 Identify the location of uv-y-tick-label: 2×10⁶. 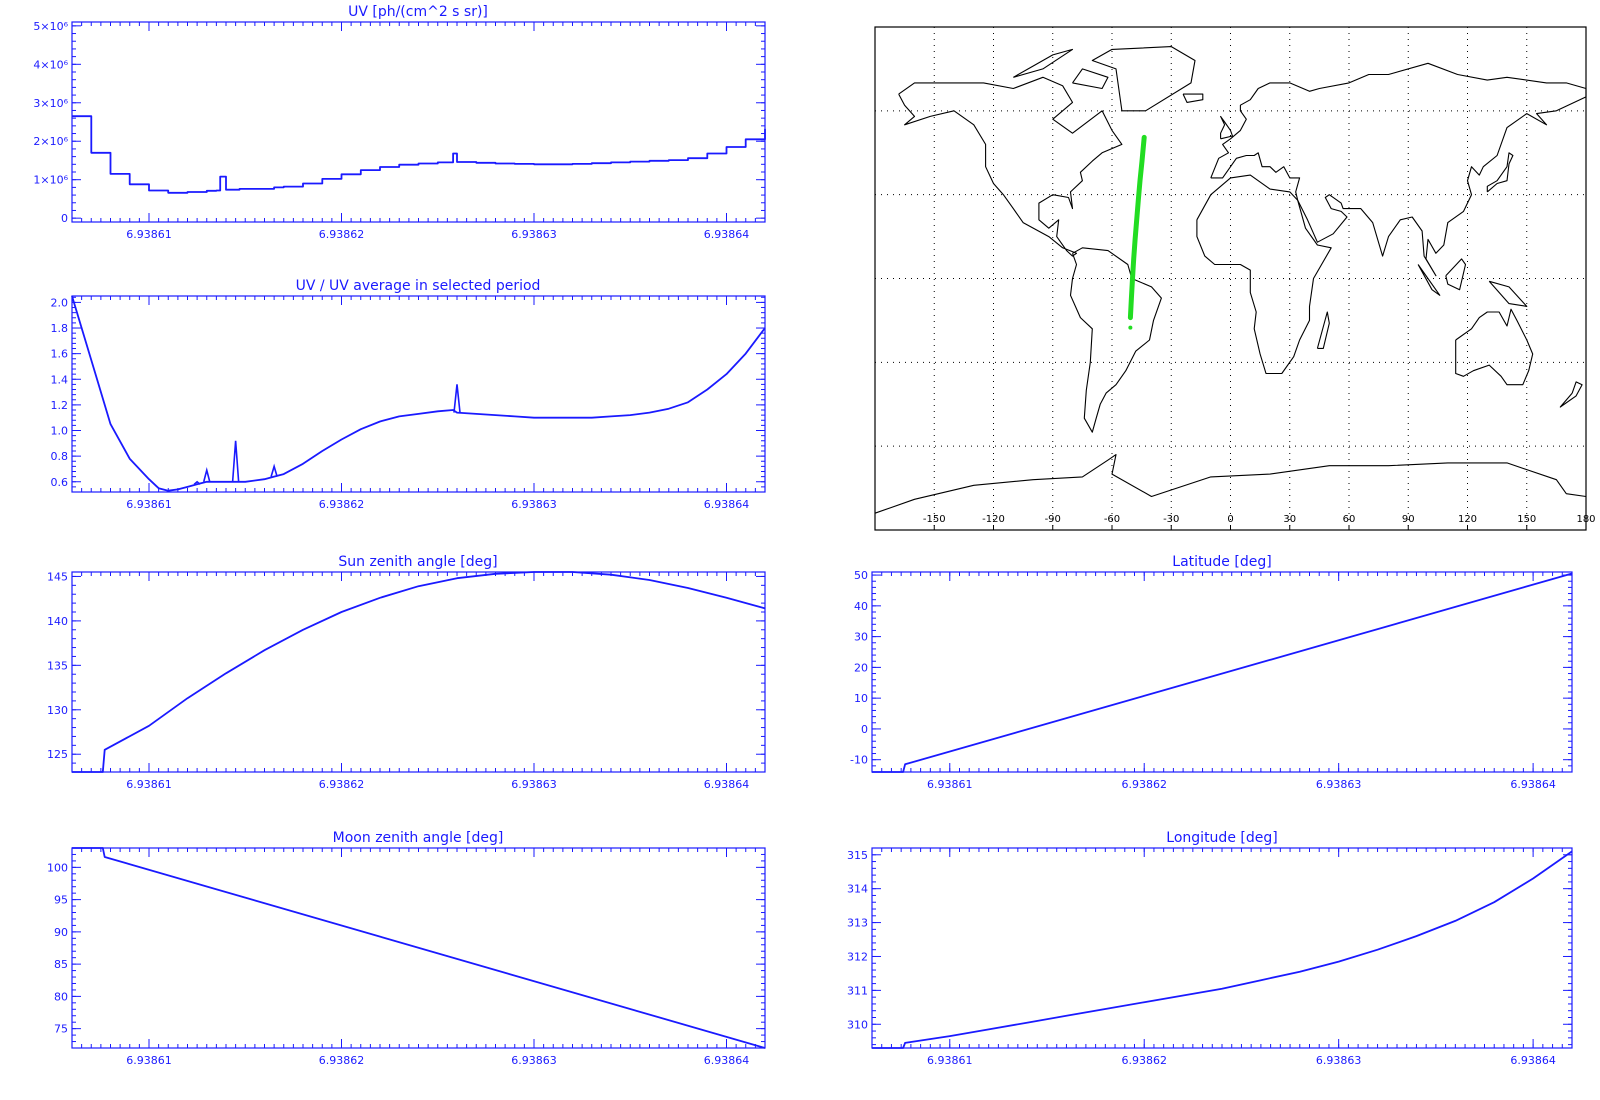
(50, 141).